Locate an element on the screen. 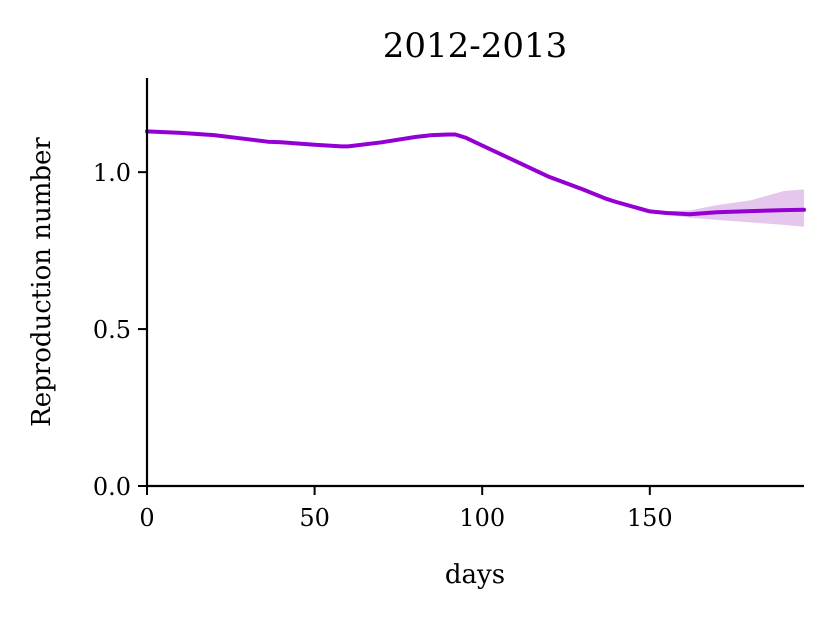  reproduction-number-line is located at coordinates (475, 173).